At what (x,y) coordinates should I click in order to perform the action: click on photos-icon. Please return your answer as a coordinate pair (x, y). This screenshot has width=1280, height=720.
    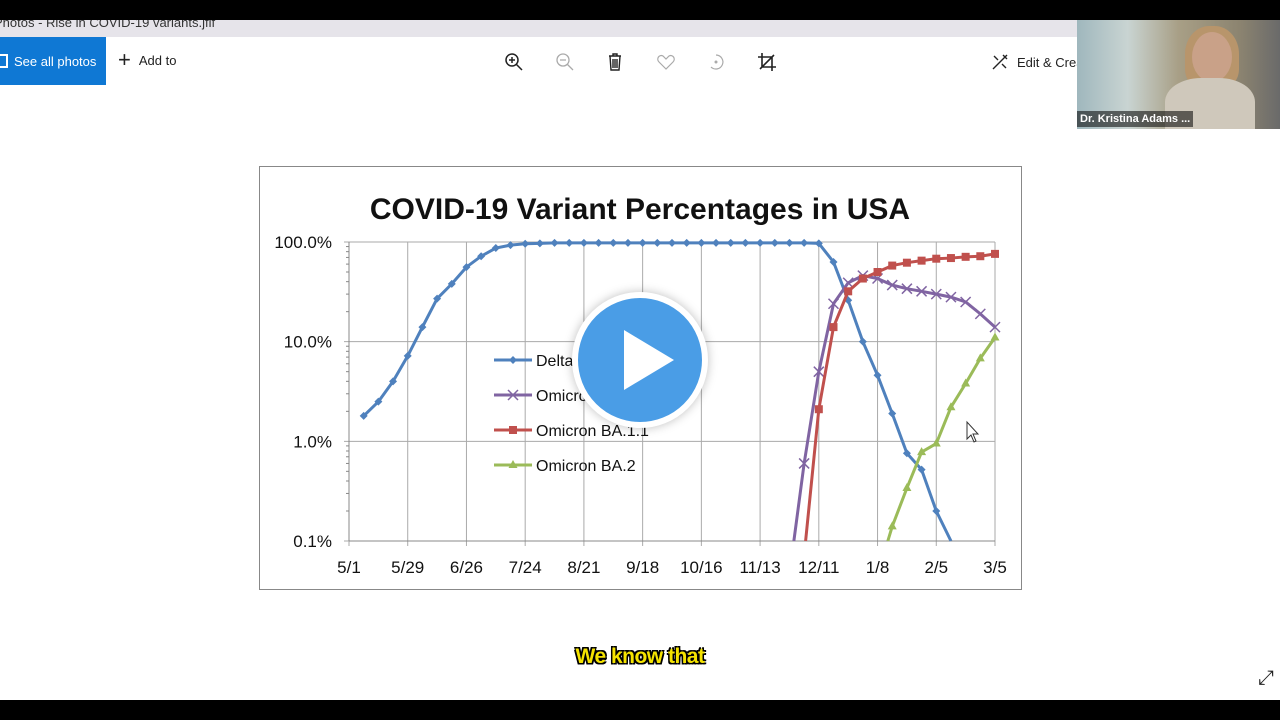
    Looking at the image, I should click on (4, 61).